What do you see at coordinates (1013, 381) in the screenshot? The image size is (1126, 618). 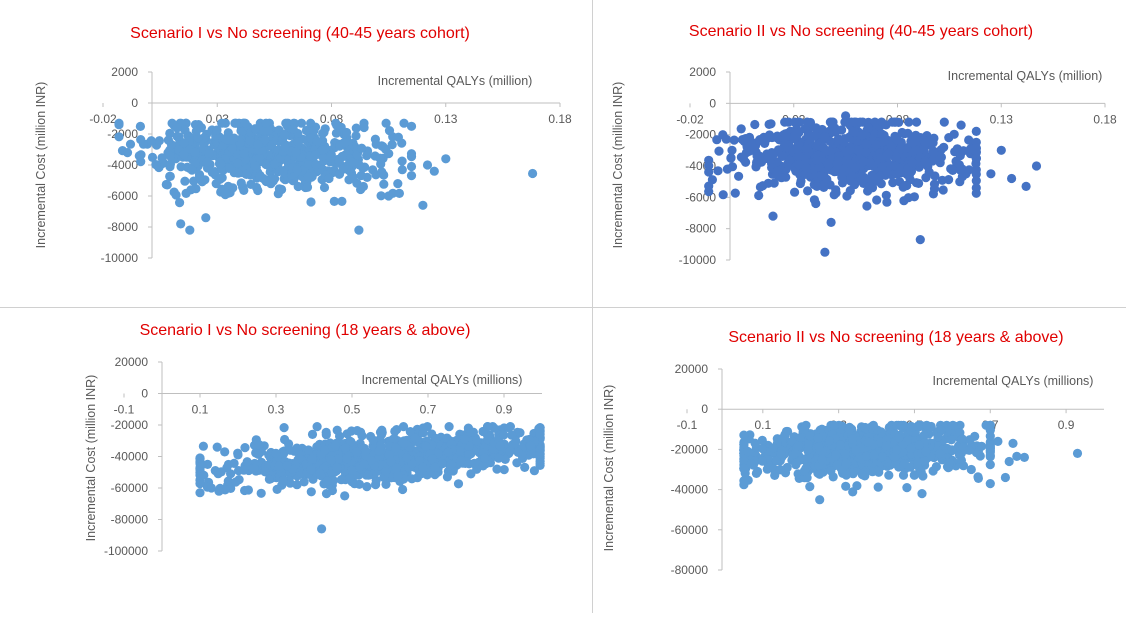 I see `x-axis-label: Incremental QALYs (millions)` at bounding box center [1013, 381].